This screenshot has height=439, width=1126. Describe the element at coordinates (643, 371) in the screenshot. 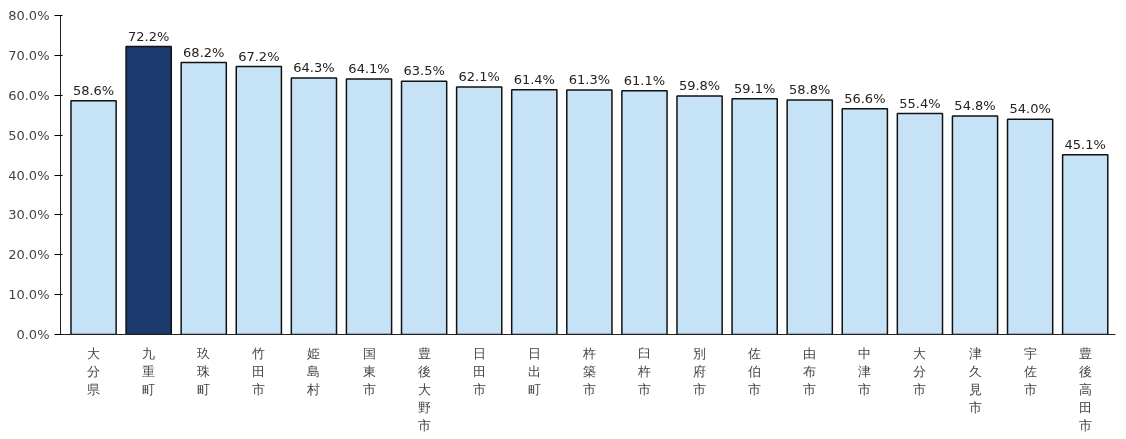

I see `x-tick-label: 臼杵市` at that location.